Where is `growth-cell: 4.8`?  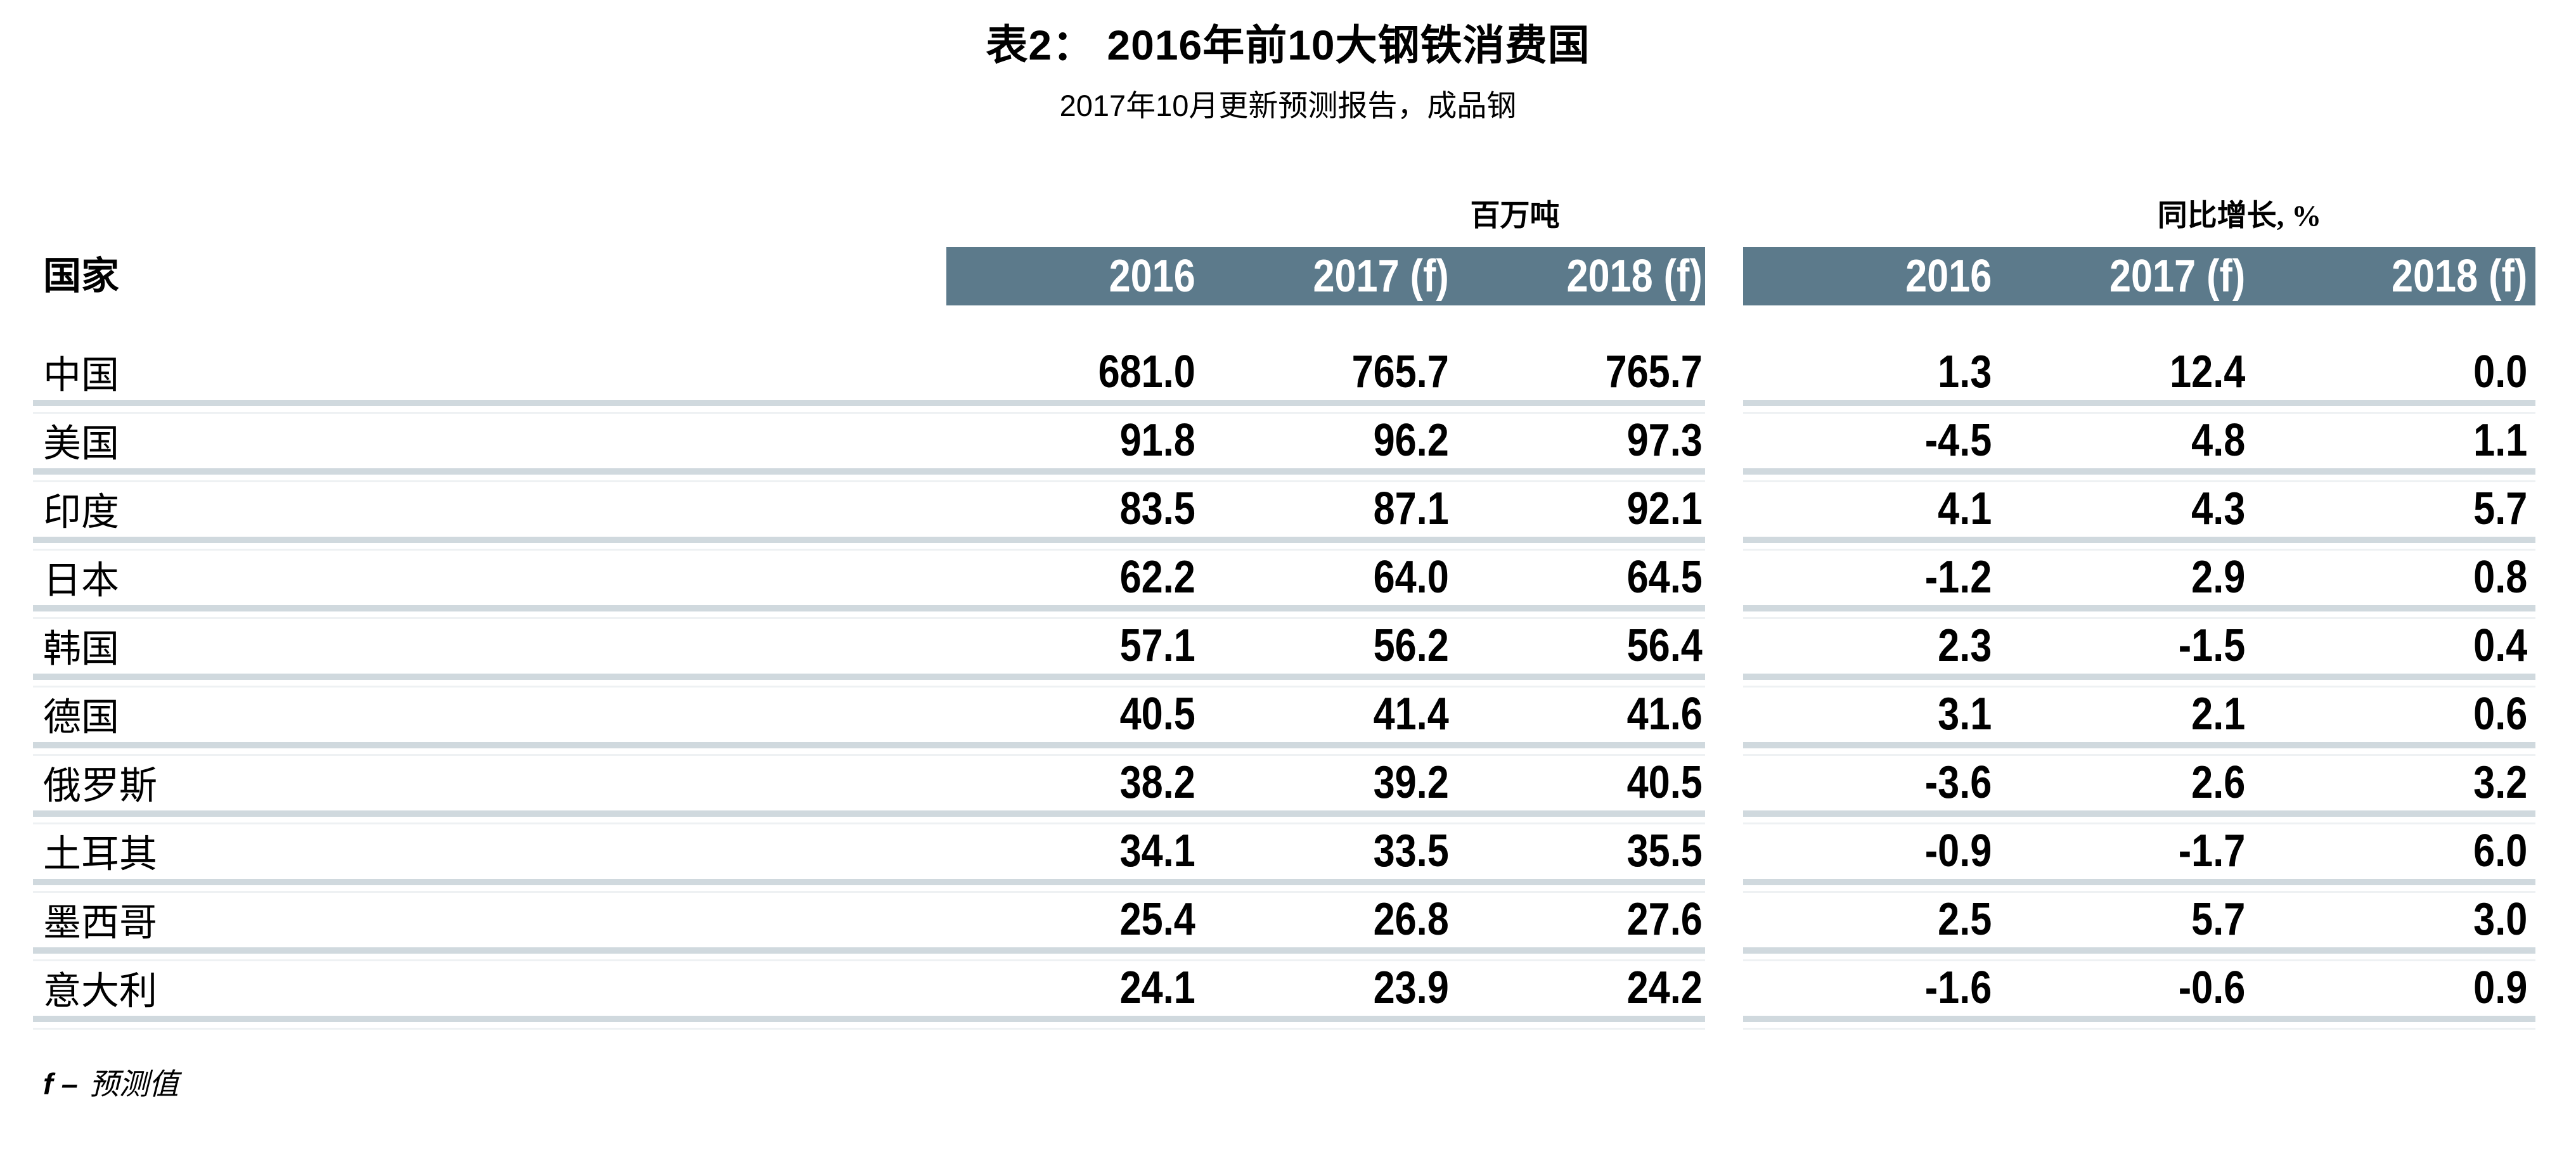
growth-cell: 4.8 is located at coordinates (2218, 440).